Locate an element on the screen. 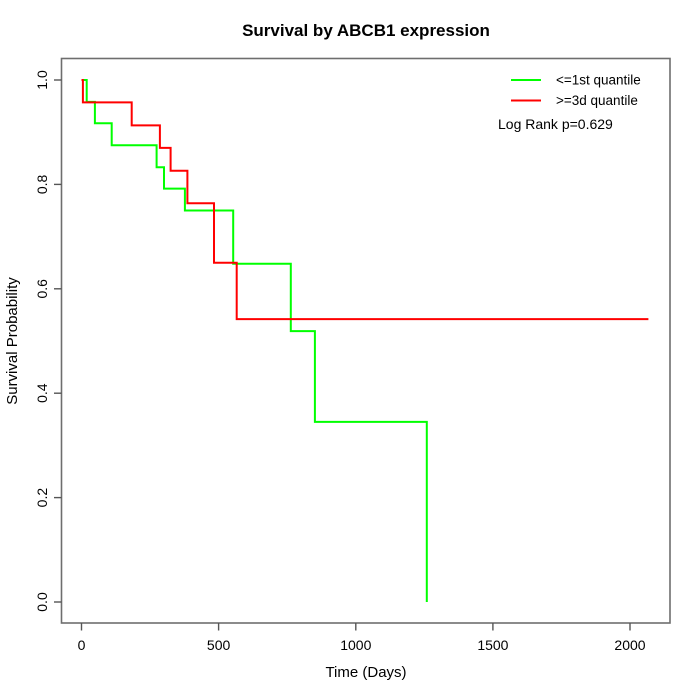 The width and height of the screenshot is (700, 700). x-axis-tick-label: 1000 is located at coordinates (355, 645).